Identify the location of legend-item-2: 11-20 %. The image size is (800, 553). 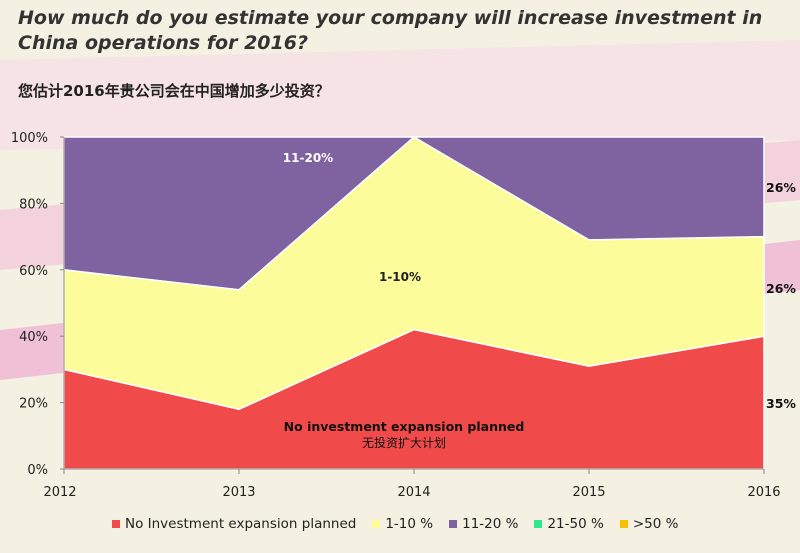
(483, 524).